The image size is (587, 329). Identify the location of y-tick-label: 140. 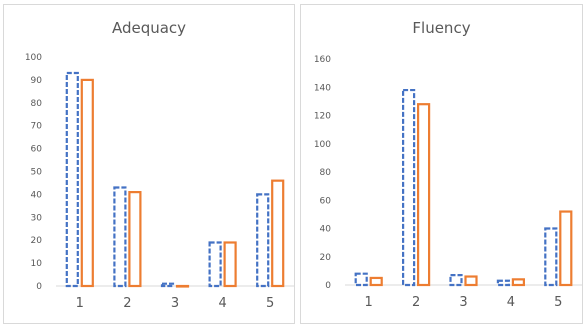
(322, 88).